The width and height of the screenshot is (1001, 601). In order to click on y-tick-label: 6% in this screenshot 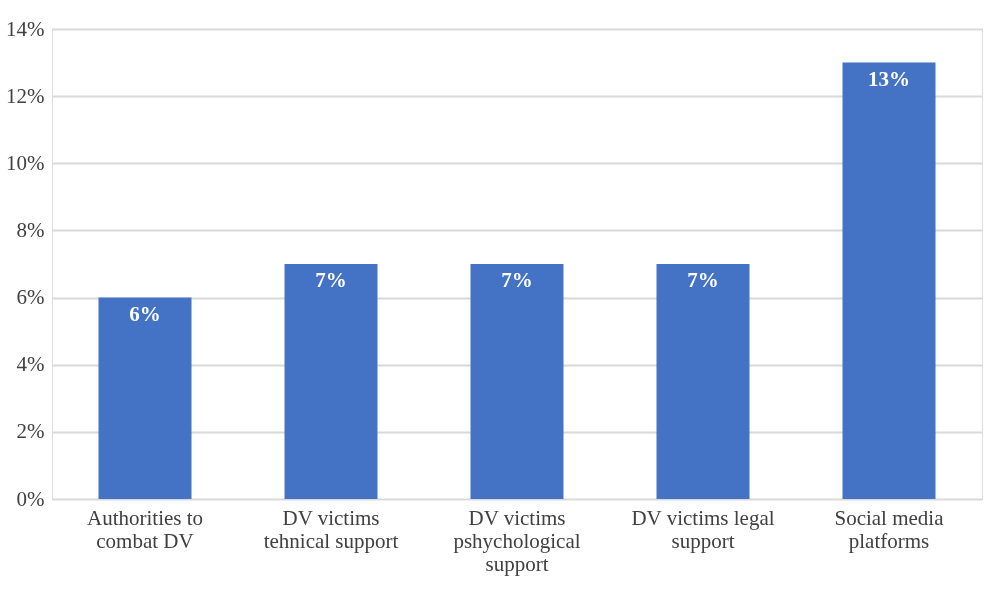, I will do `click(30, 297)`.